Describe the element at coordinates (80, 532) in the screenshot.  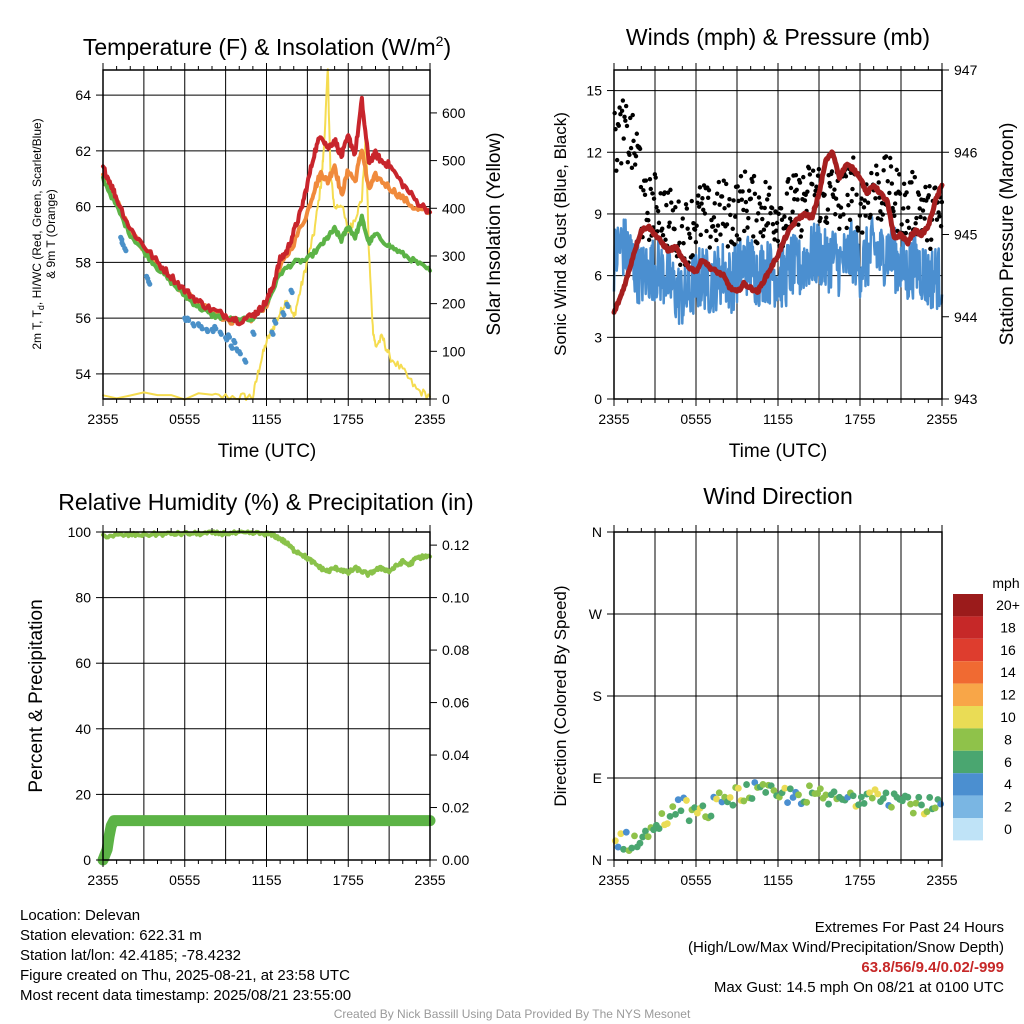
I see `y-tick-label: 100` at that location.